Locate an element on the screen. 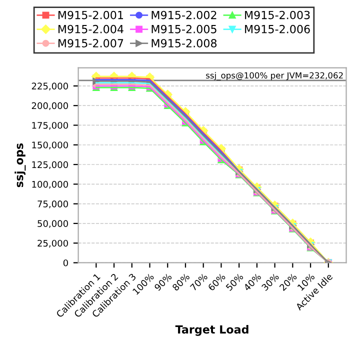 This screenshot has width=348, height=348. legend-label: M915-2.002 is located at coordinates (184, 15).